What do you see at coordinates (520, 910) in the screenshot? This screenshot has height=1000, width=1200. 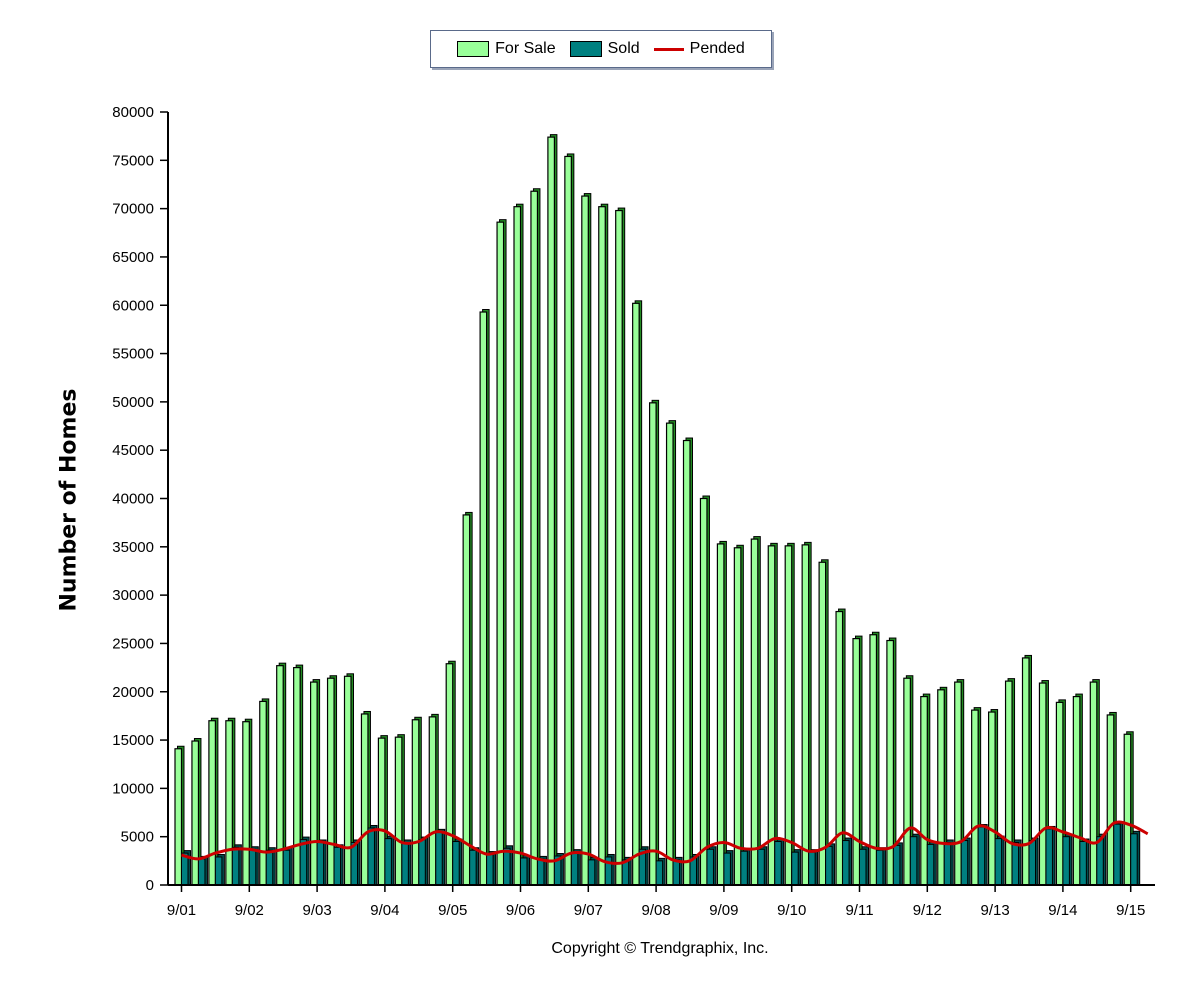 I see `x-tick-label: 9/06` at bounding box center [520, 910].